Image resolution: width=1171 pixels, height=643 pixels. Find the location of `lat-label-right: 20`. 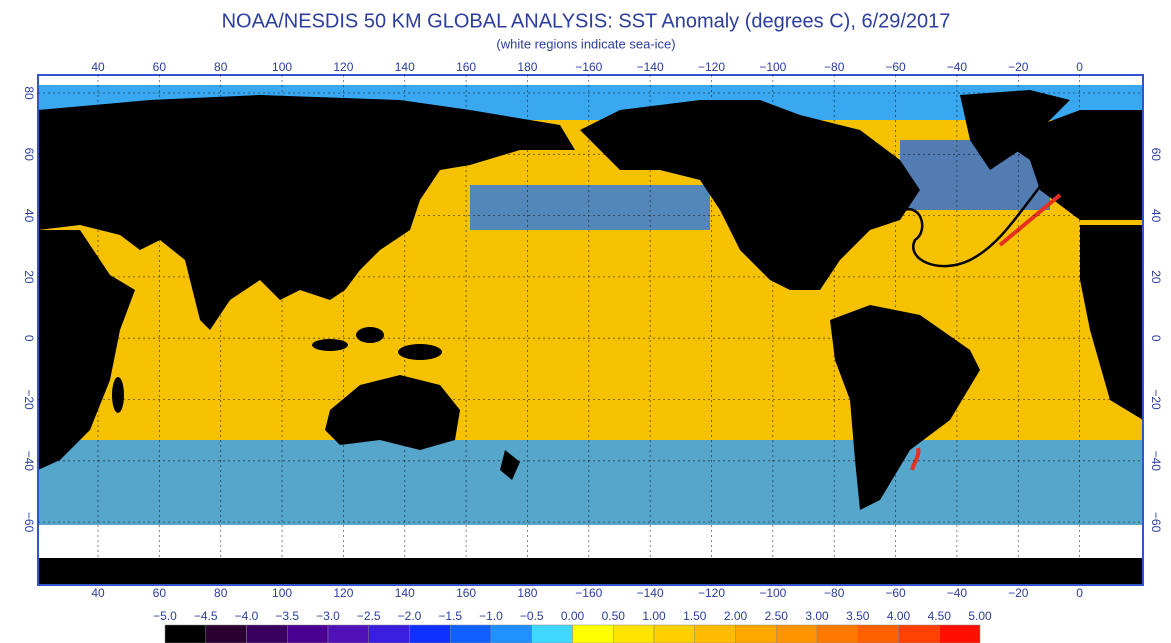

lat-label-right: 20 is located at coordinates (1156, 277).